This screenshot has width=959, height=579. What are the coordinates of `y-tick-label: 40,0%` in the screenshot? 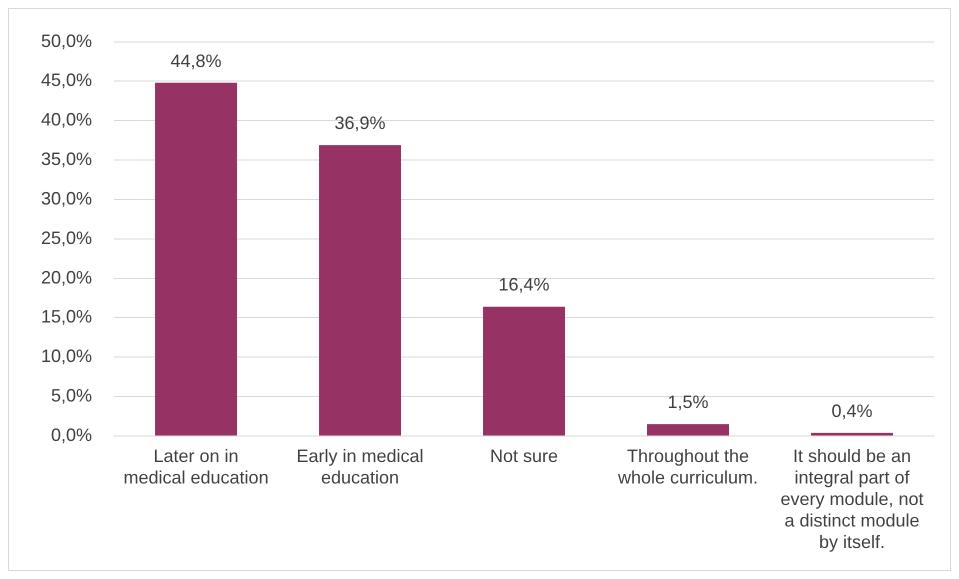 It's located at (66, 120).